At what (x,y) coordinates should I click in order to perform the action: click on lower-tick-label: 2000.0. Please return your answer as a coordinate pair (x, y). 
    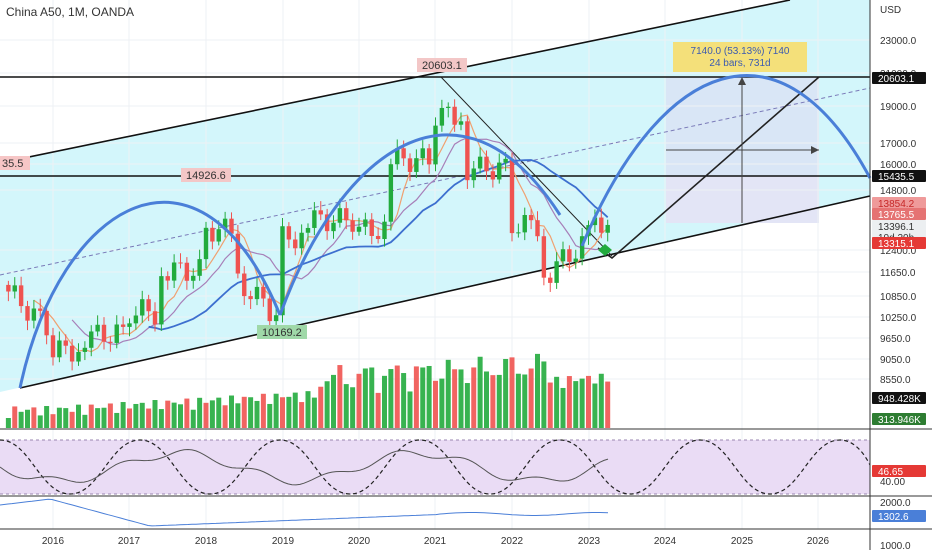
    Looking at the image, I should click on (895, 503).